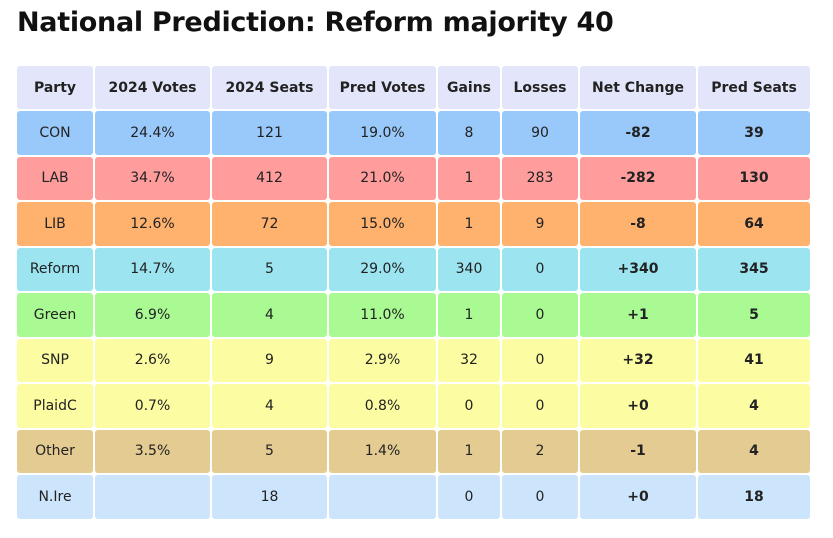 This screenshot has width=833, height=538. I want to click on cell-2024-votes, so click(152, 497).